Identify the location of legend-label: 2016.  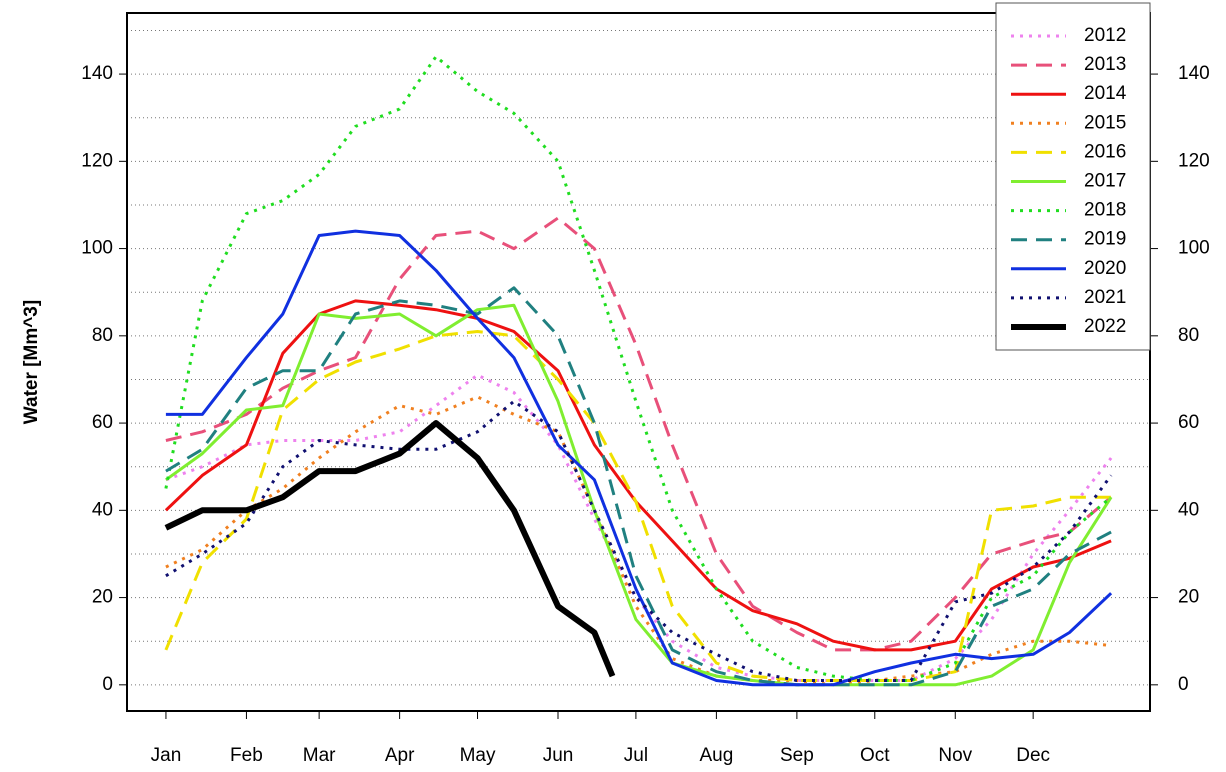
(1105, 151).